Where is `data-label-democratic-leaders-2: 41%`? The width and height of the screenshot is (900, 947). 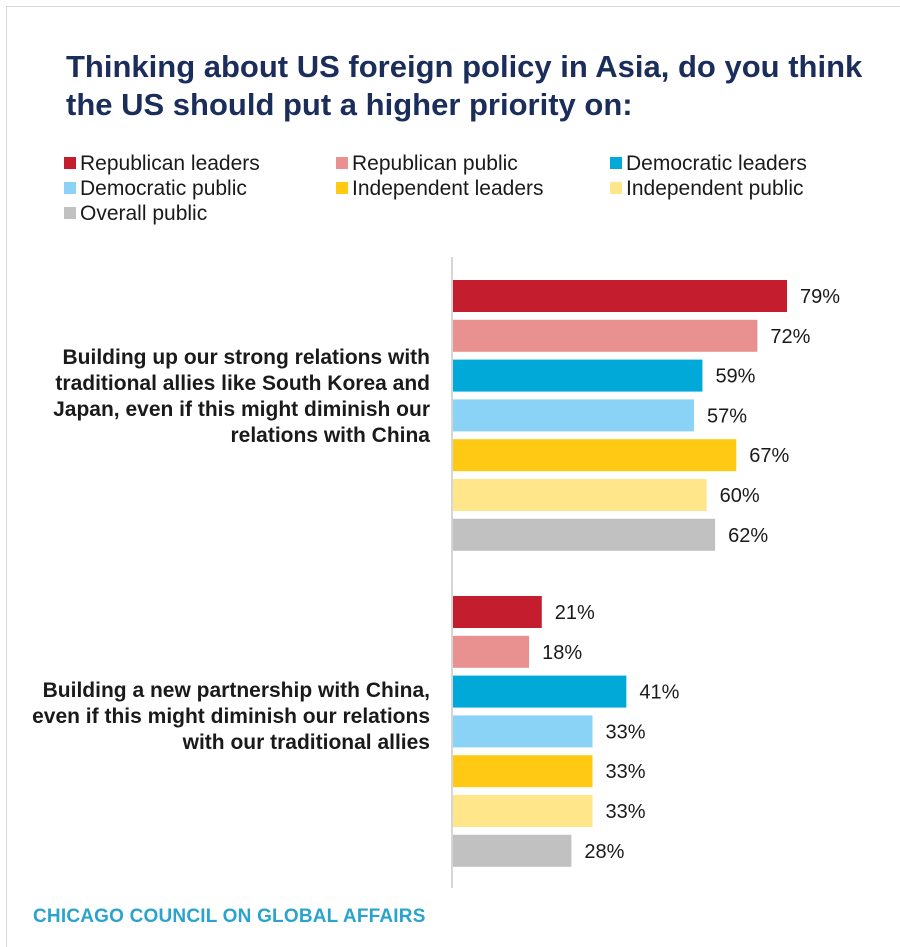 data-label-democratic-leaders-2: 41% is located at coordinates (659, 693).